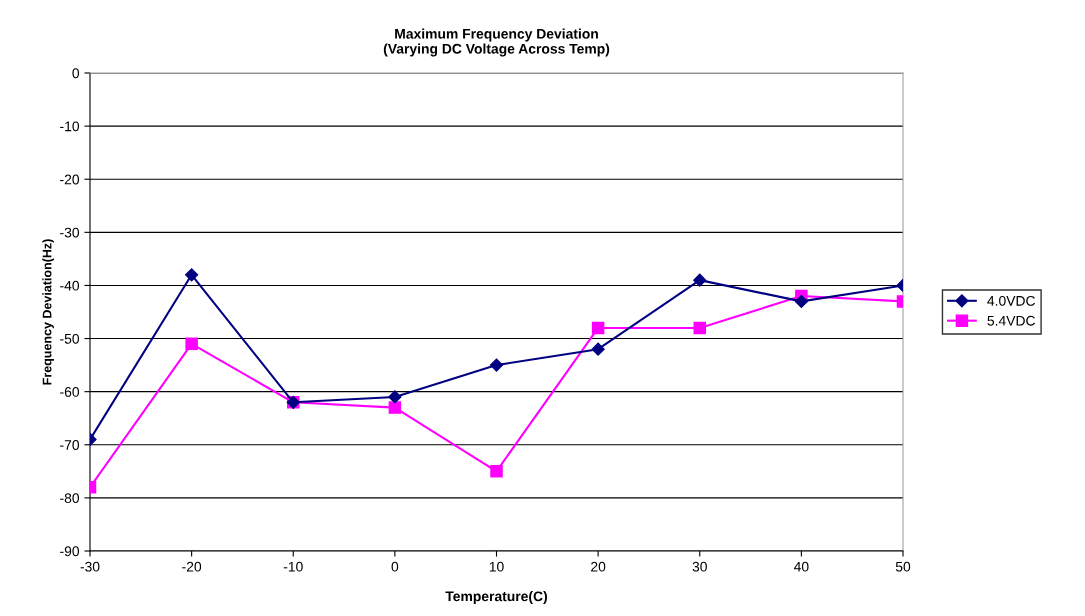  I want to click on y-axis-title: Frequency Deviation(Hz), so click(48, 312).